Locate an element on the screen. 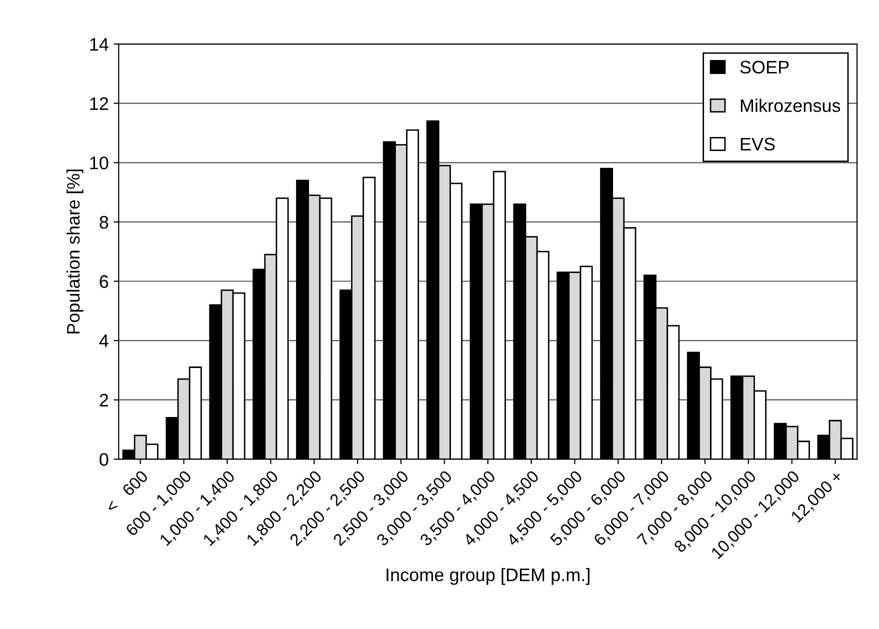 The height and width of the screenshot is (629, 879). y-tick-label: 0 is located at coordinates (104, 459).